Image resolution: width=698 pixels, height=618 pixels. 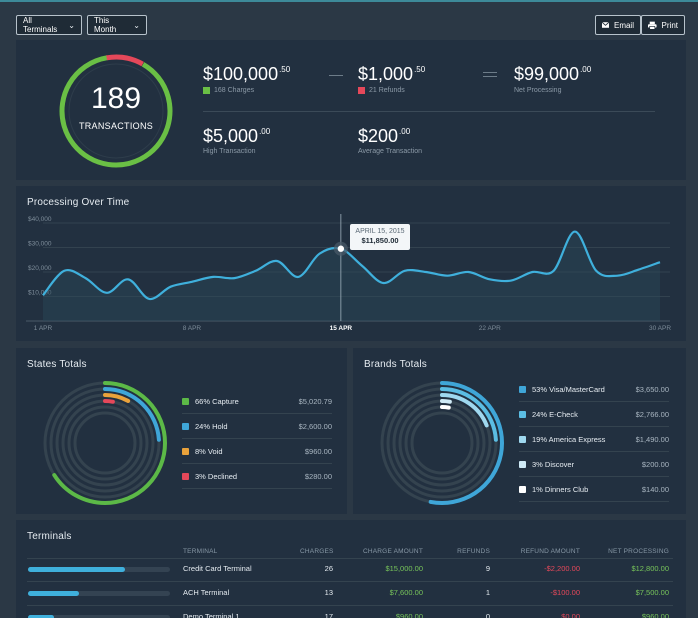 What do you see at coordinates (420, 69) in the screenshot?
I see `refunds-amount-cents: .50` at bounding box center [420, 69].